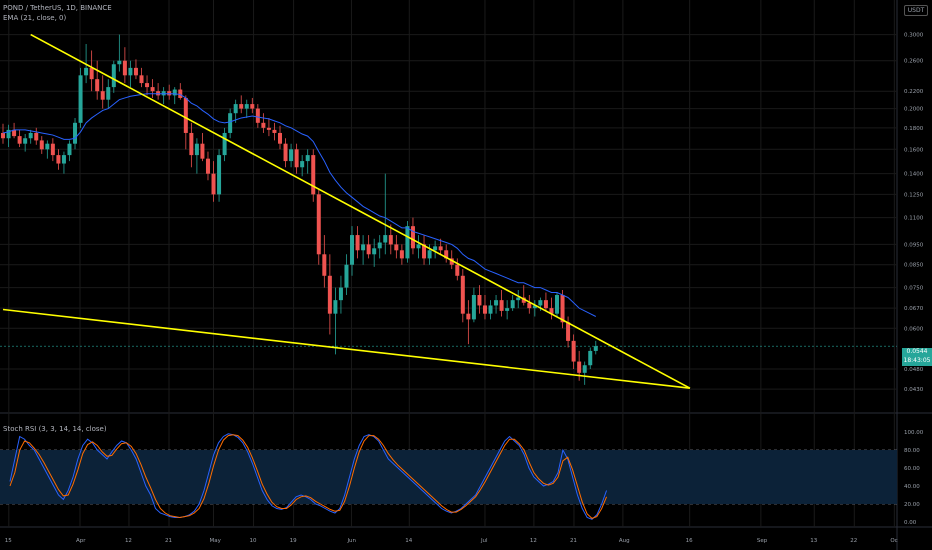 The image size is (932, 550). Describe the element at coordinates (914, 219) in the screenshot. I see `price-tick-label: 0.1100` at that location.